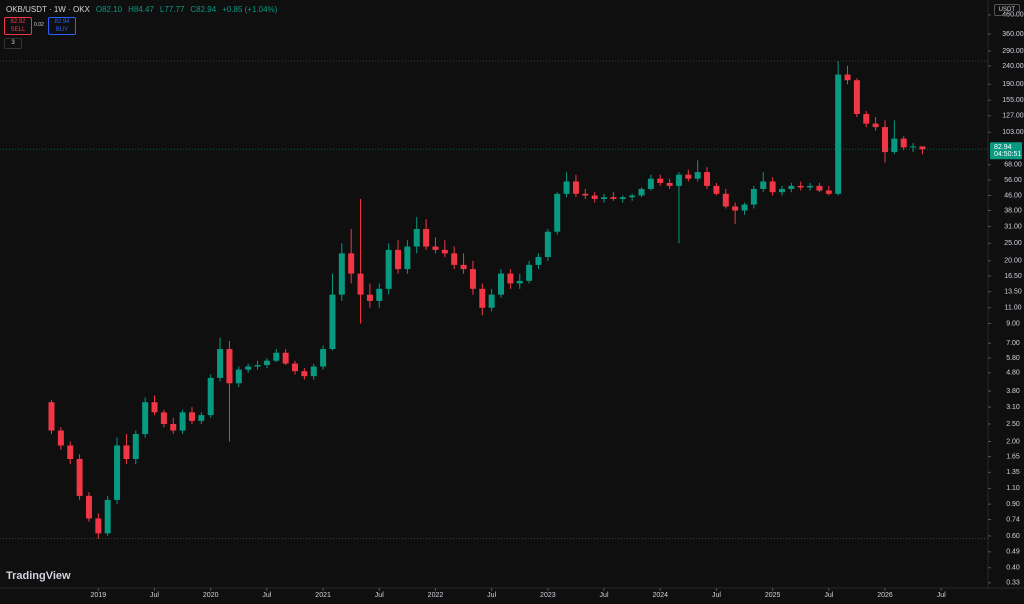 This screenshot has width=1024, height=604. Describe the element at coordinates (1013, 180) in the screenshot. I see `y-tick-label: 56.00` at that location.